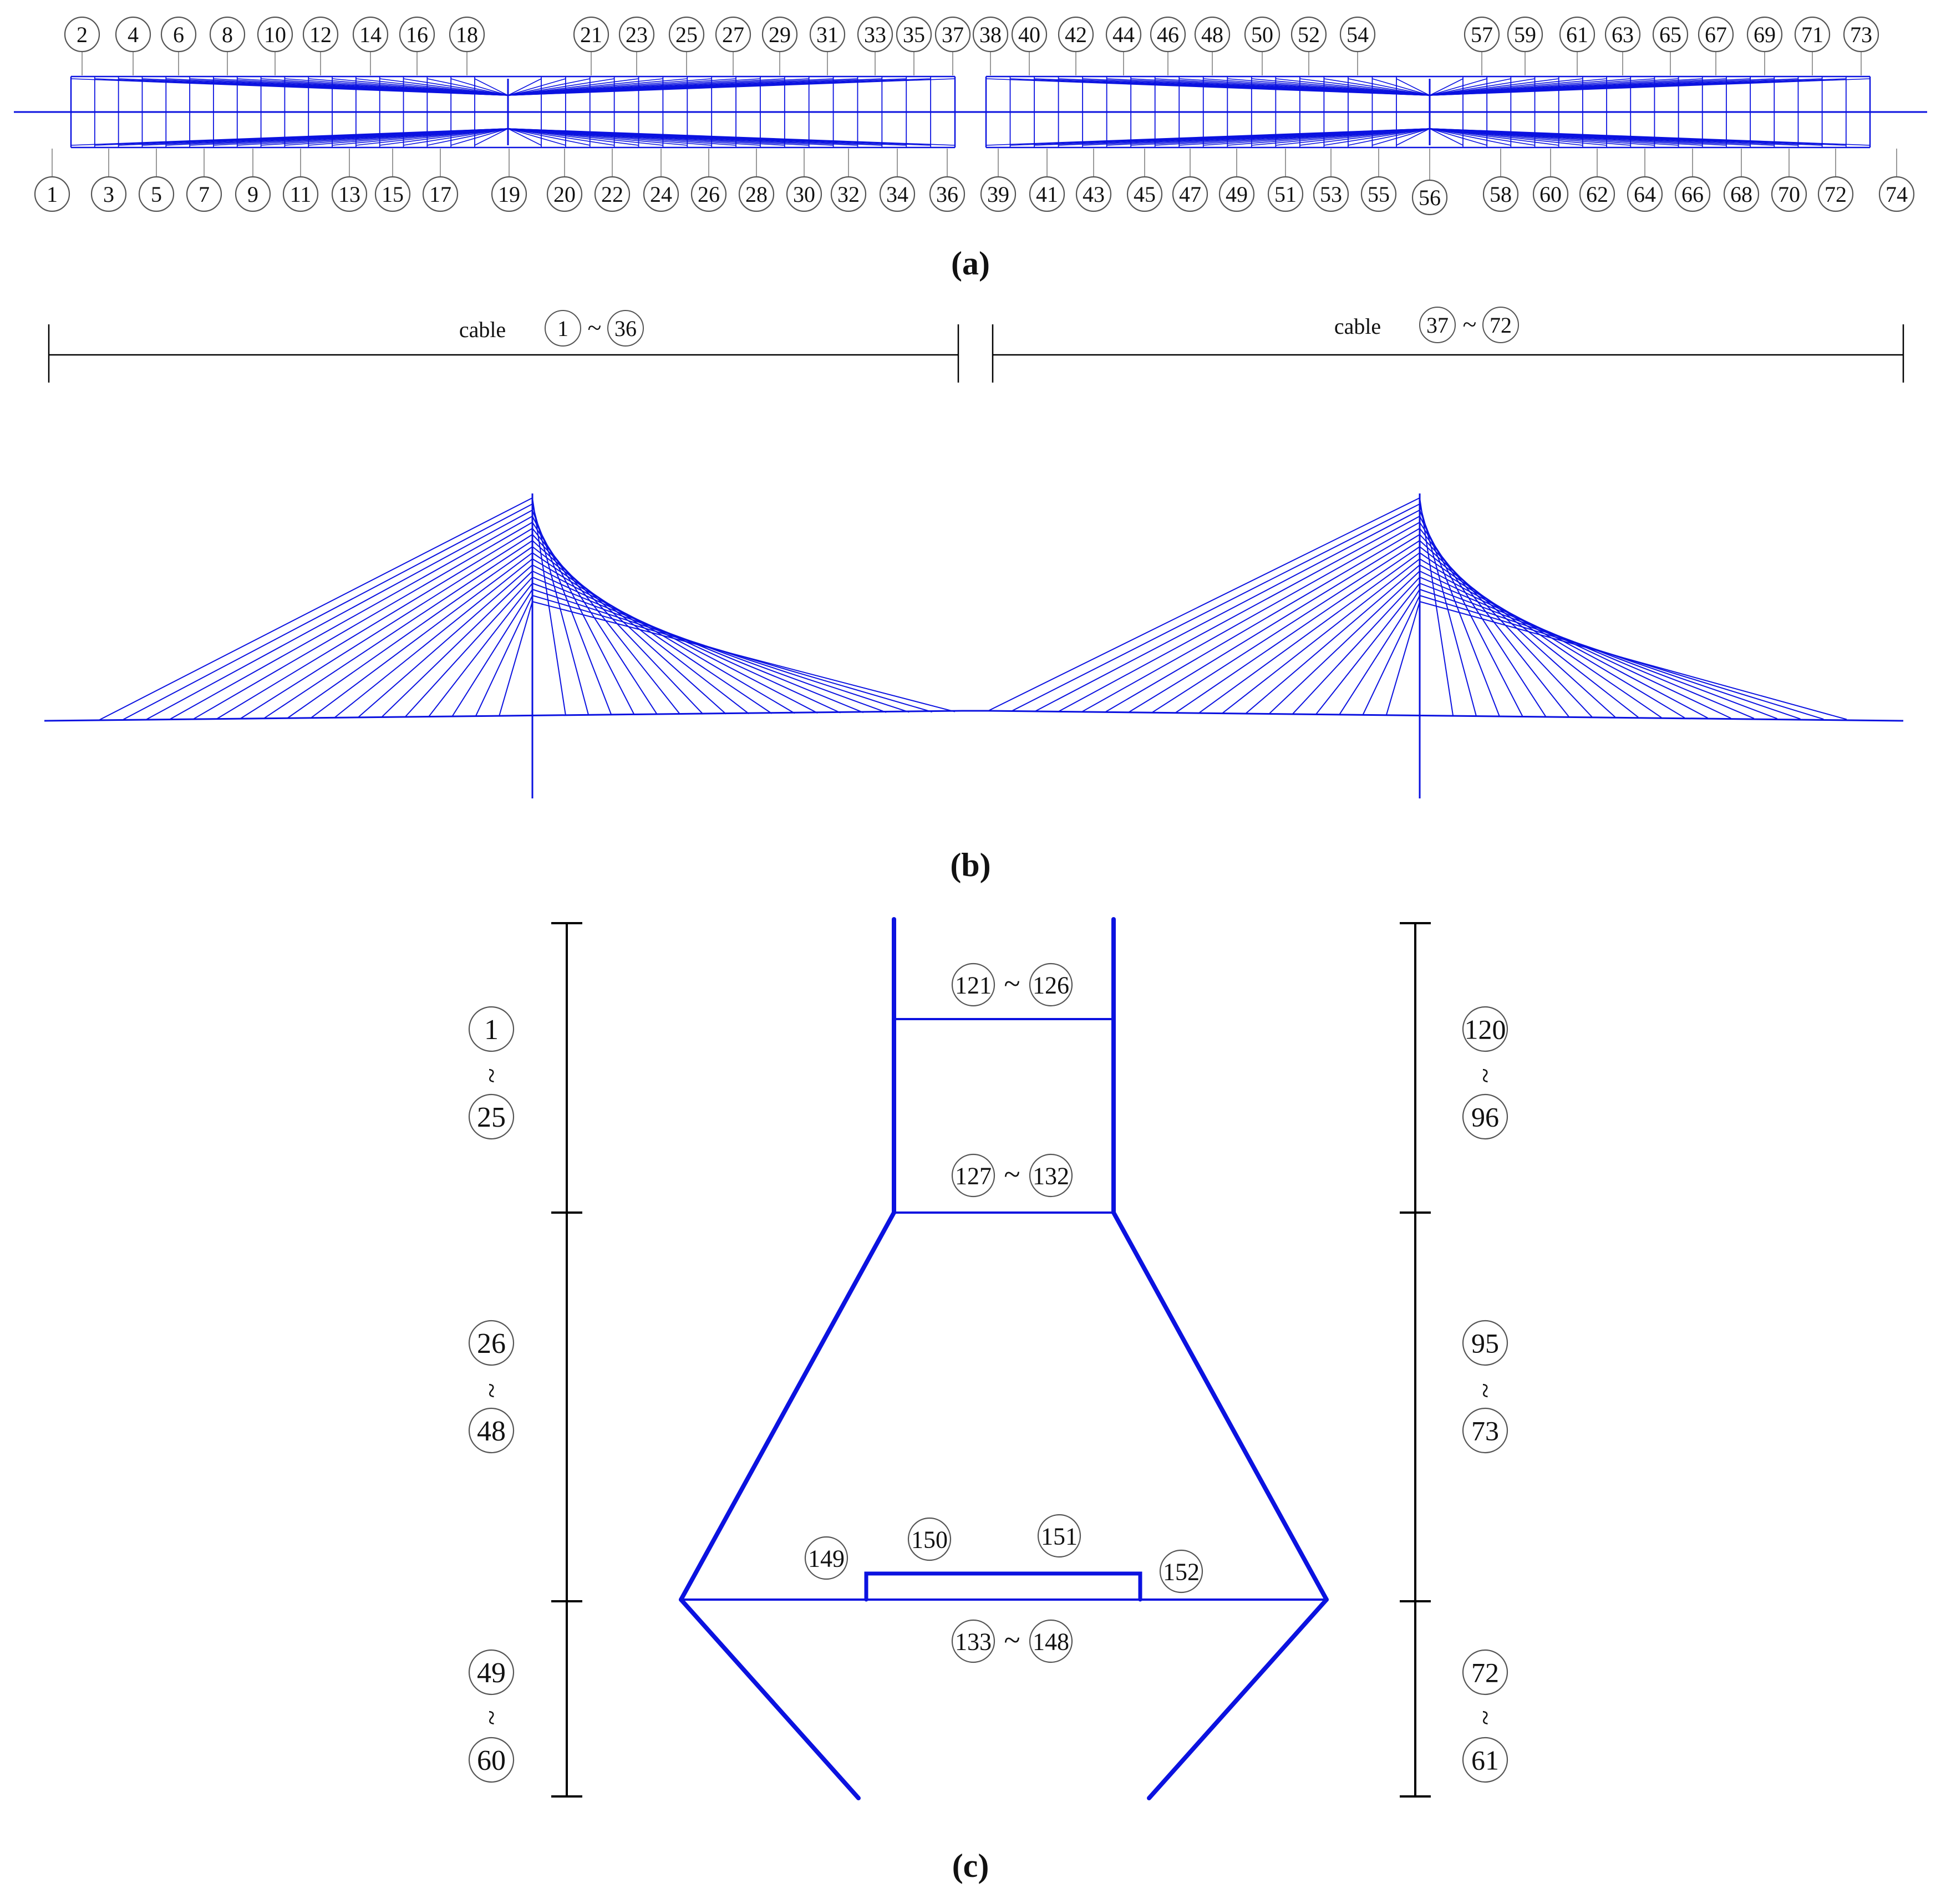  I want to click on svg-text: 150, so click(929, 1539).